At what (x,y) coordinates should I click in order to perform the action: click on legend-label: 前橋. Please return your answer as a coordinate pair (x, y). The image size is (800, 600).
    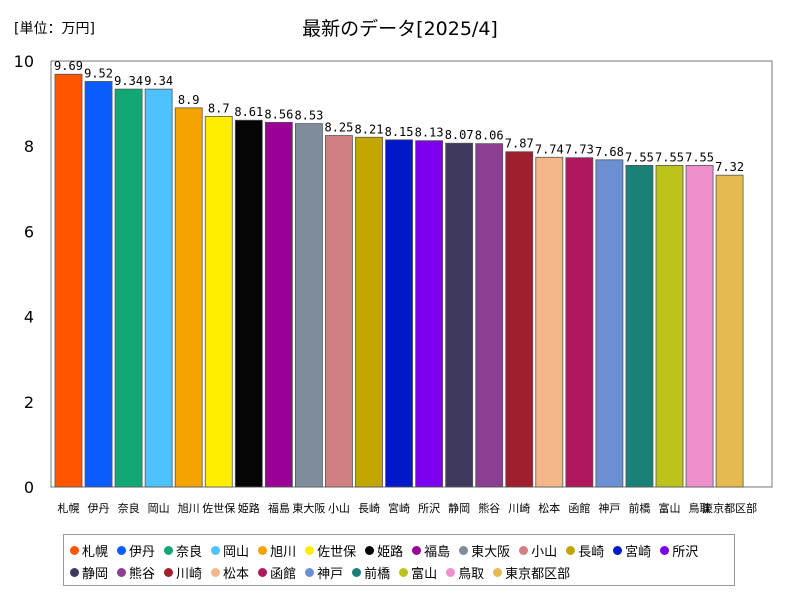
    Looking at the image, I should click on (377, 574).